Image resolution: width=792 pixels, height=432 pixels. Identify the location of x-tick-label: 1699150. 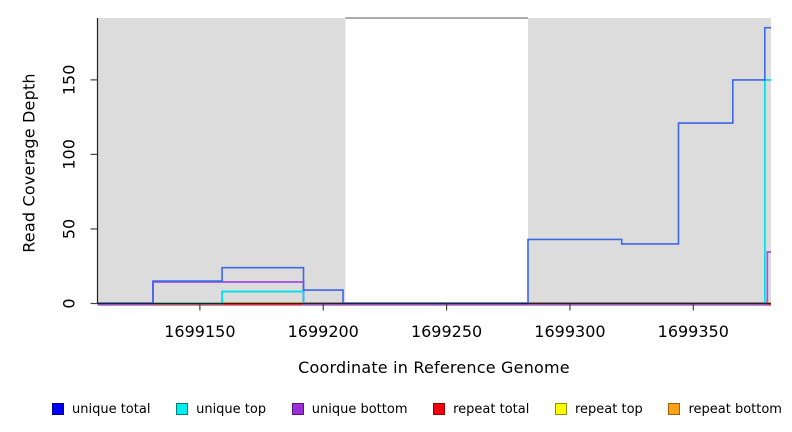
(199, 331).